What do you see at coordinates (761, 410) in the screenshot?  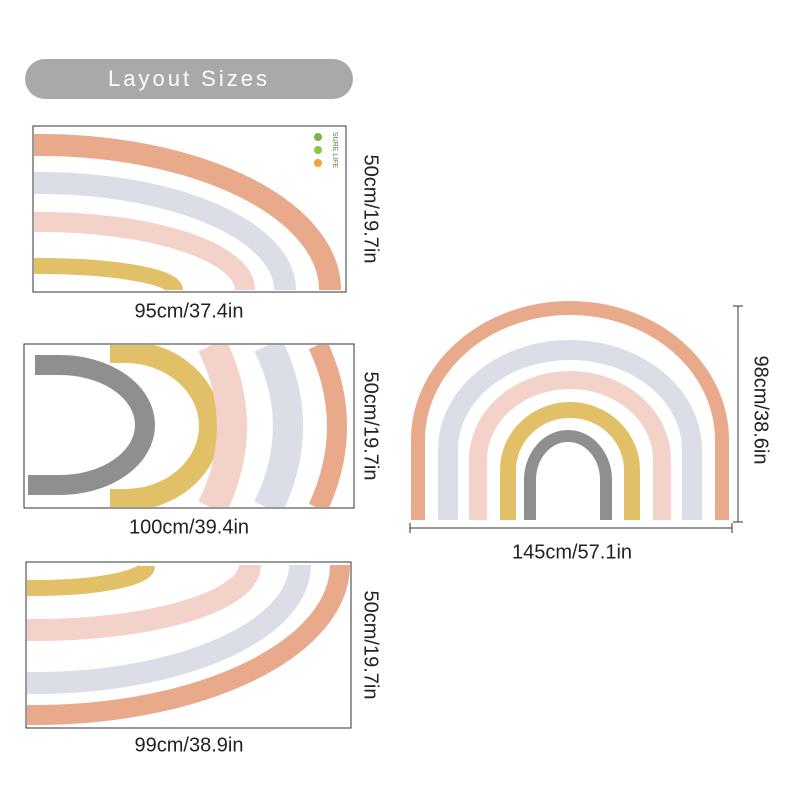 I see `assembled-height: 98cm/38.6in` at bounding box center [761, 410].